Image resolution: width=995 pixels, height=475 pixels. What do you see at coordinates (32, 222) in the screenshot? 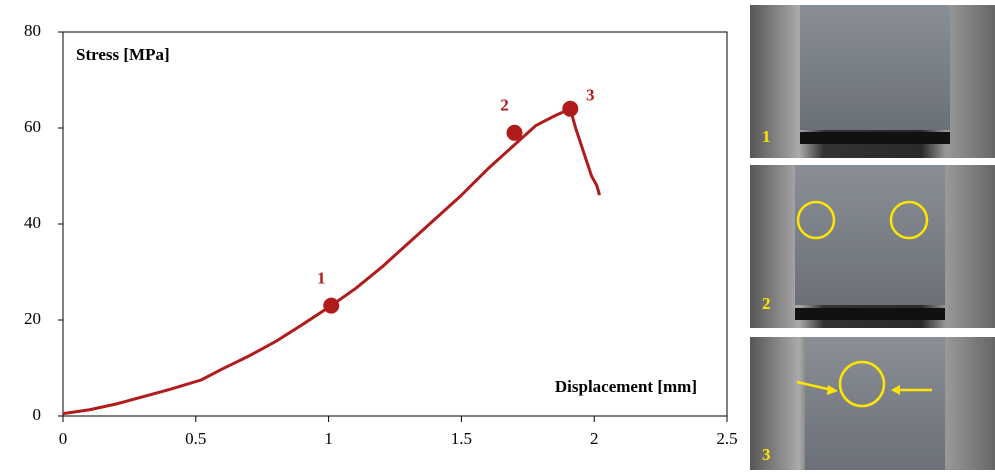
I see `y-tick-label: 40` at bounding box center [32, 222].